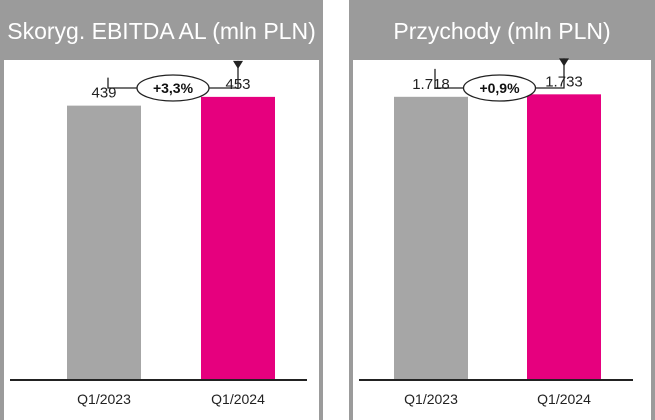 This screenshot has width=655, height=420. I want to click on change-label: +3,3%, so click(173, 88).